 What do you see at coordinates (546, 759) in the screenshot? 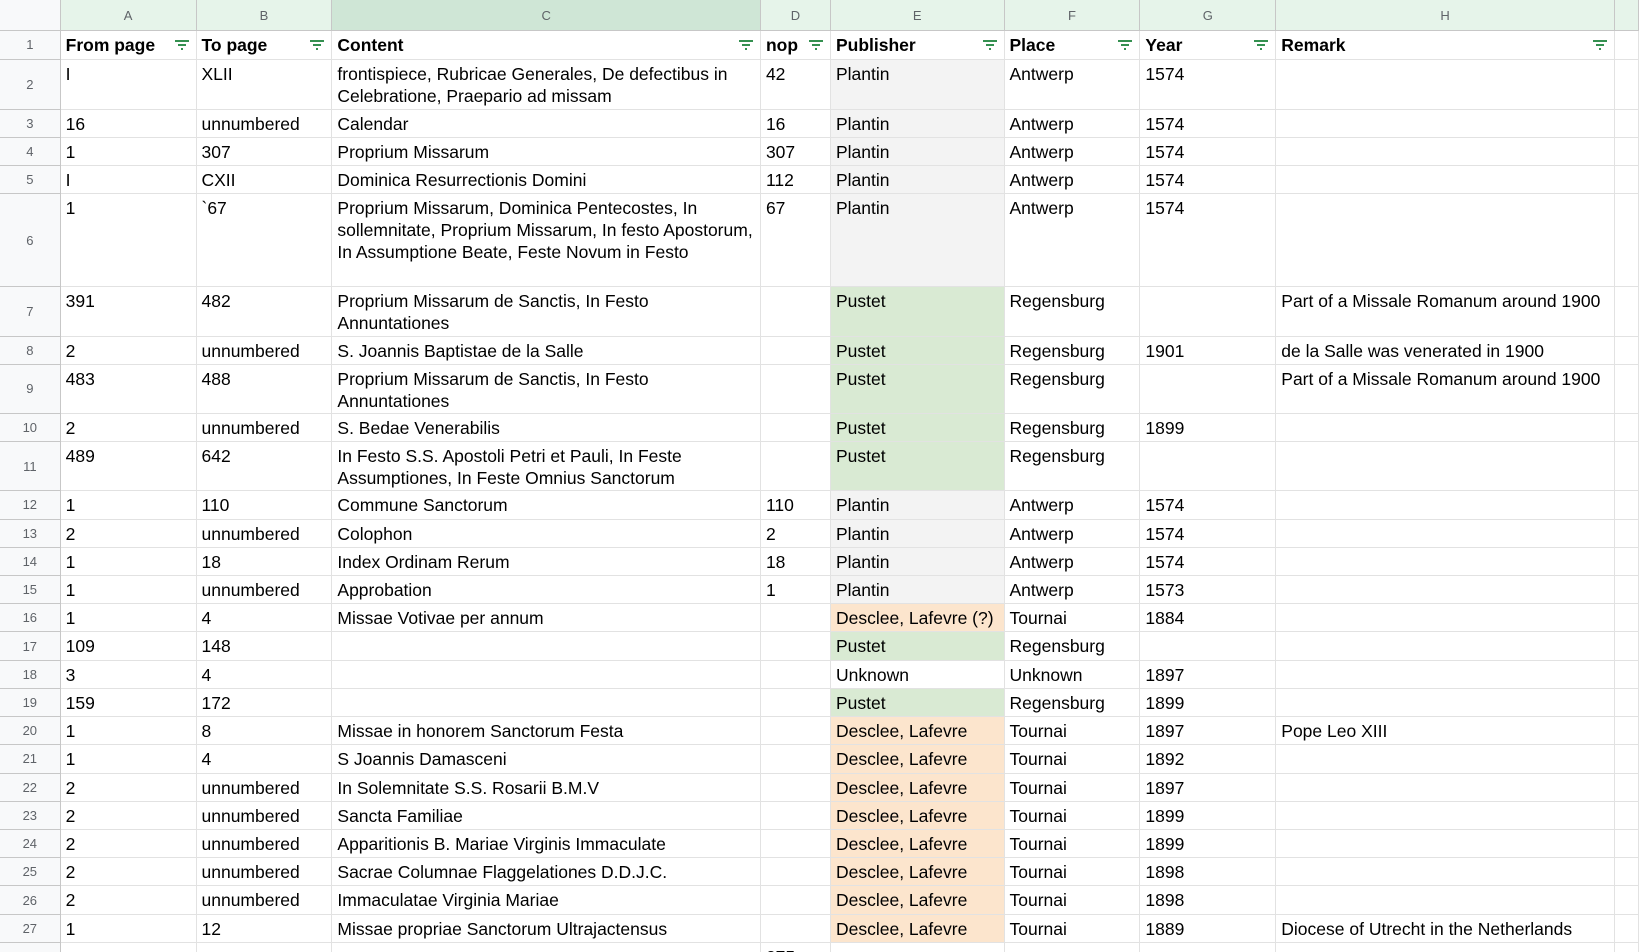
I see `cell: S Joannis Damasceni` at bounding box center [546, 759].